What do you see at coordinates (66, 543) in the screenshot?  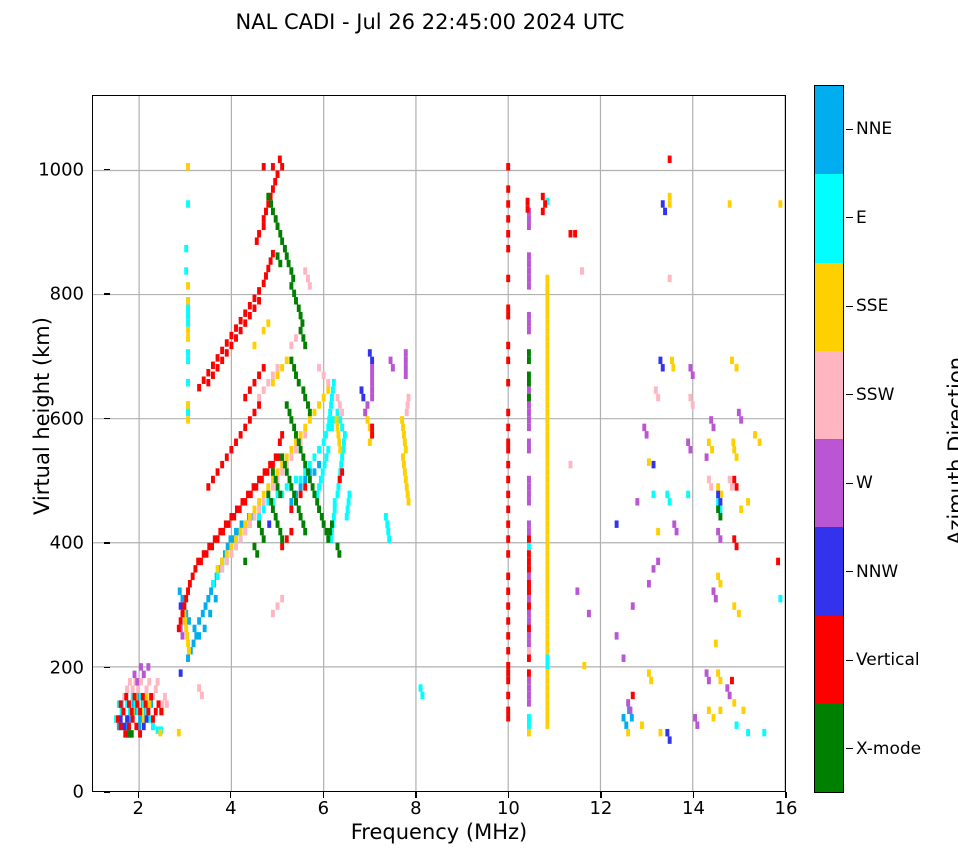 I see `y-tick-label: 400` at bounding box center [66, 543].